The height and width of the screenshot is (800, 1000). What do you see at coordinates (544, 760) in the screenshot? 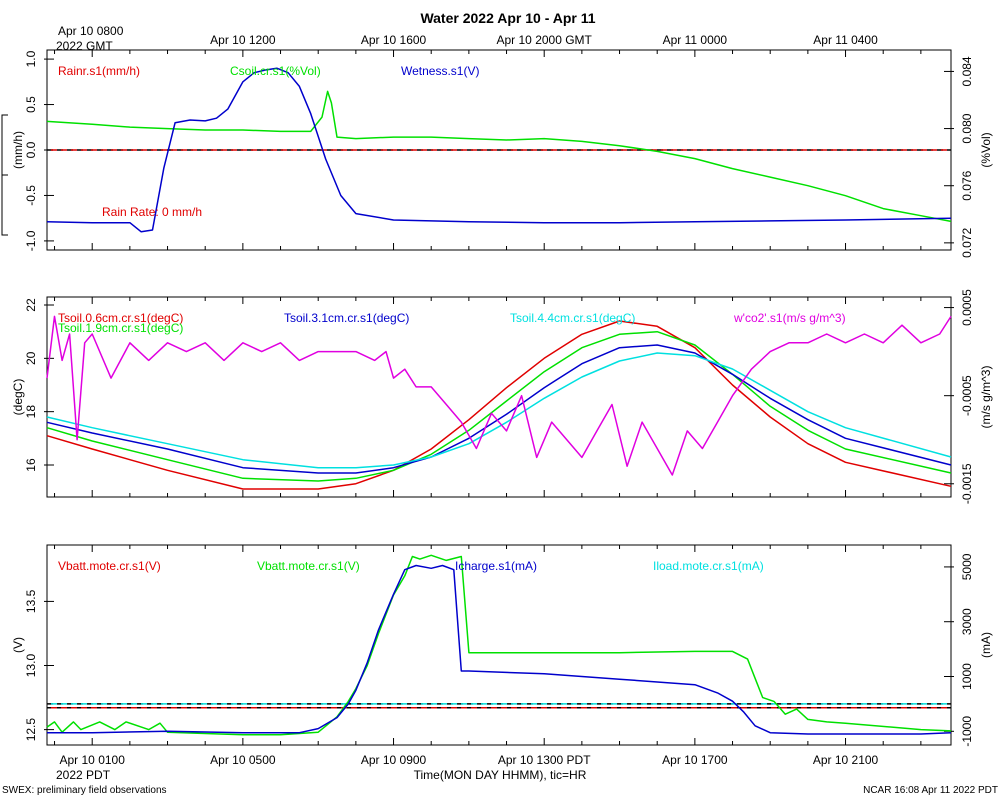
I see `bottom-axis-label: Apr 10 1300 PDT` at bounding box center [544, 760].